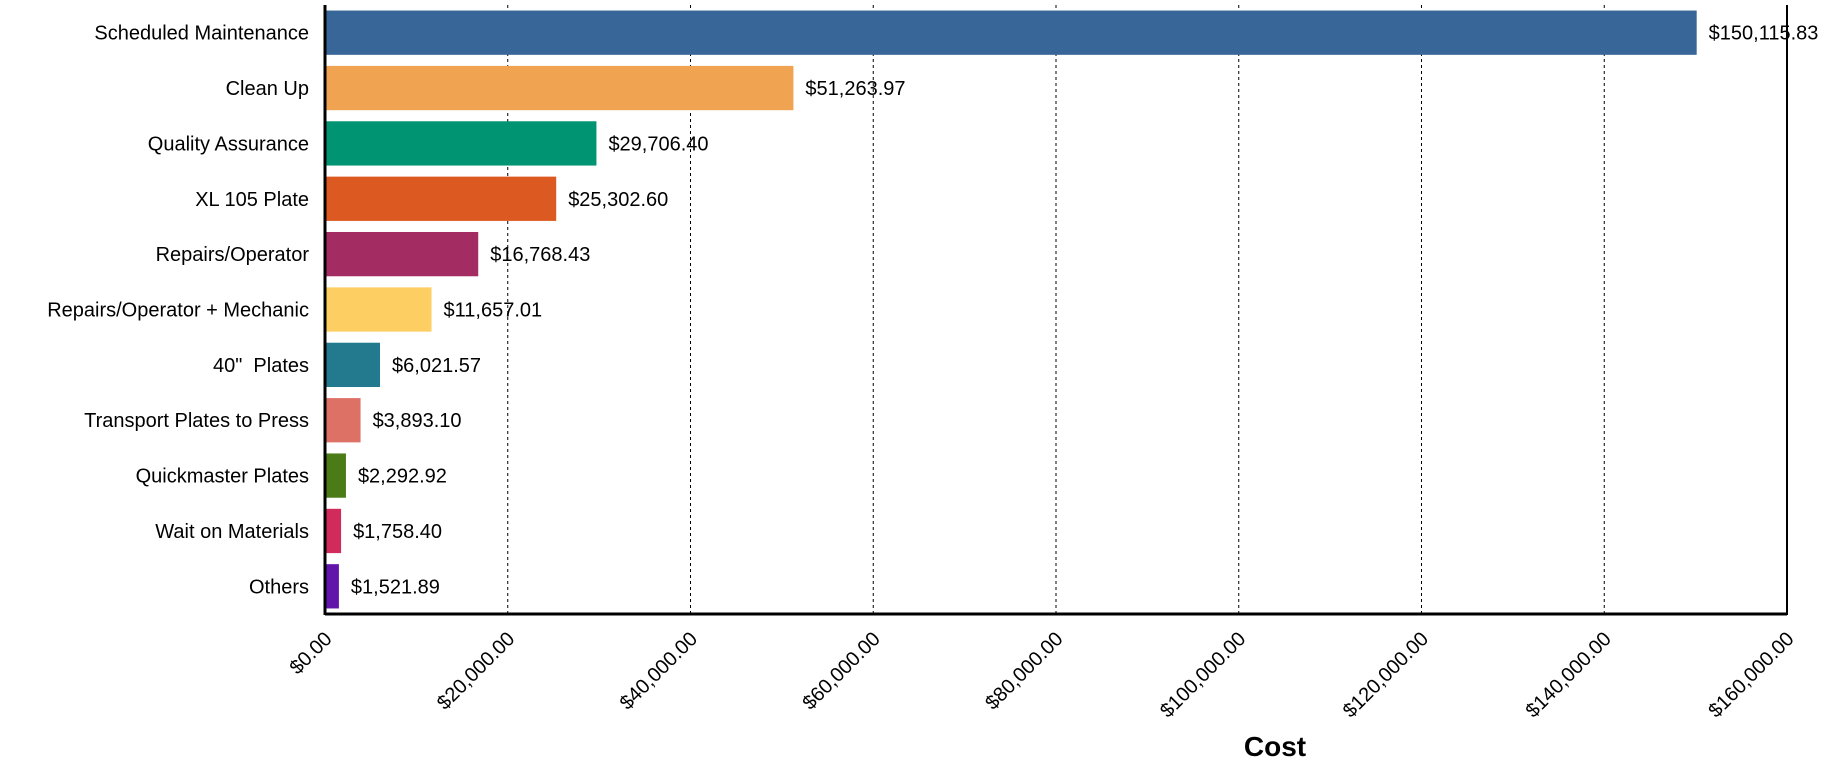  I want to click on category-label: Wait on Materials, so click(232, 532).